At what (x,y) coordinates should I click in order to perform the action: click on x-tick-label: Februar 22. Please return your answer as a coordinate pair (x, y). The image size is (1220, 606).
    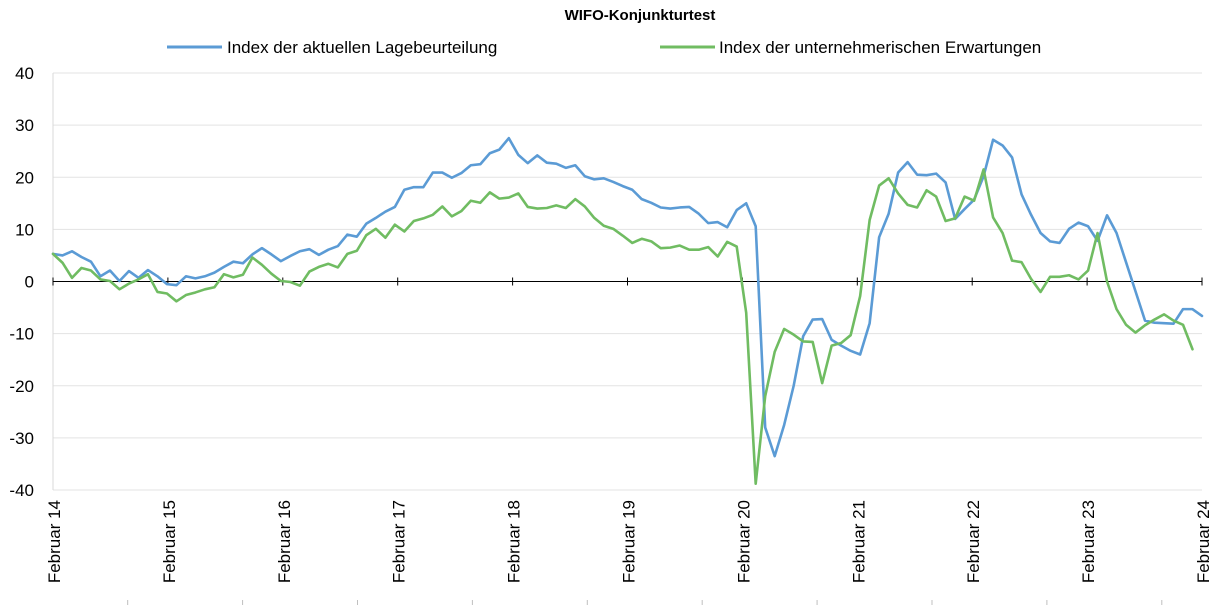
    Looking at the image, I should click on (973, 541).